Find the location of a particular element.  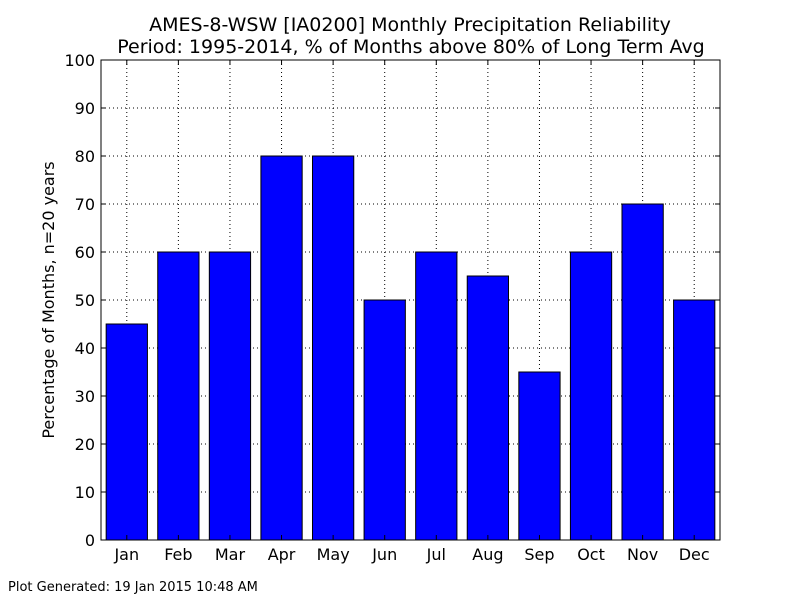

y-axis-label: Percentage of Months, n=20 years is located at coordinates (48, 299).